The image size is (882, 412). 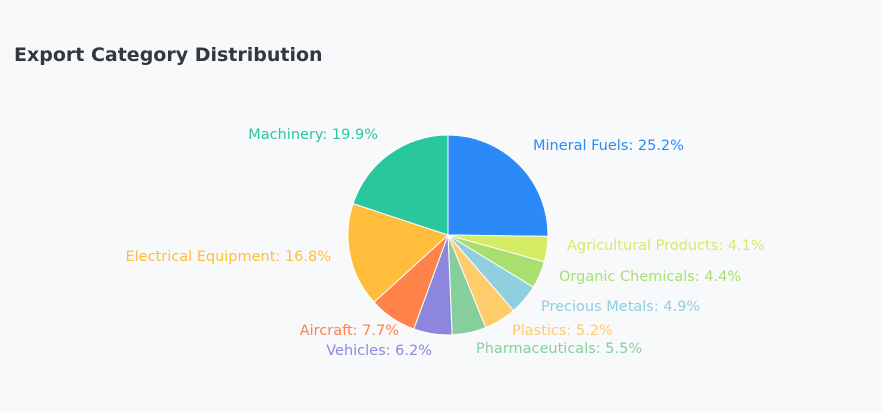 What do you see at coordinates (313, 135) in the screenshot?
I see `slice-label-machinery: Machinery: 19.9%` at bounding box center [313, 135].